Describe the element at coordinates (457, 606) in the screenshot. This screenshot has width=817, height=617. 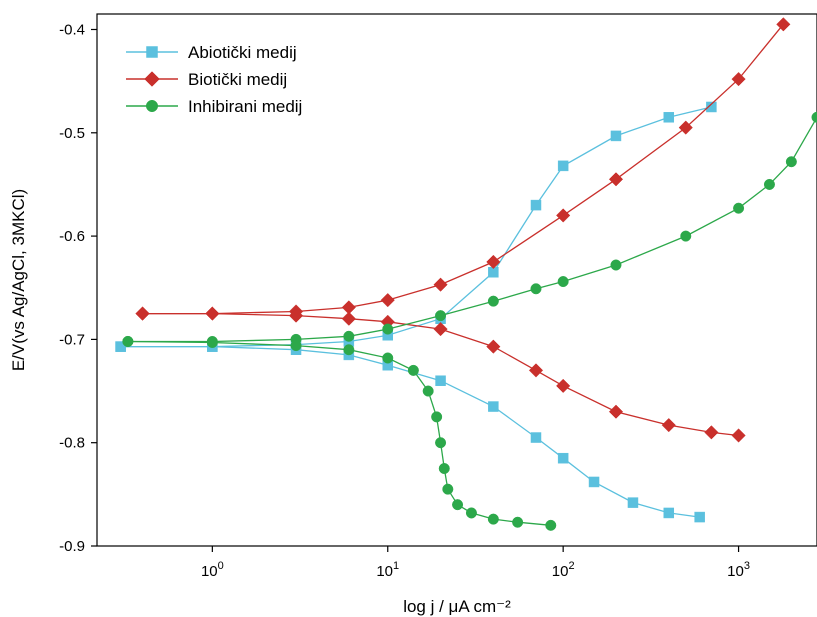
I see `x-axis-label: log j / μA cm⁻²` at that location.